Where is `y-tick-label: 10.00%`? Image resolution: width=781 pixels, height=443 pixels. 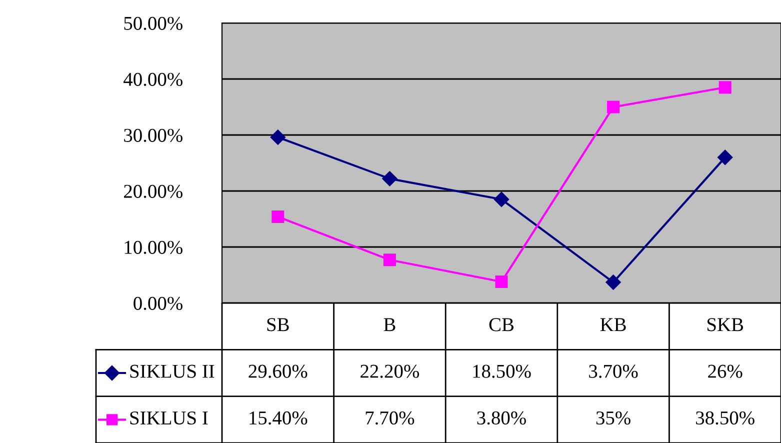
y-tick-label: 10.00% is located at coordinates (153, 247).